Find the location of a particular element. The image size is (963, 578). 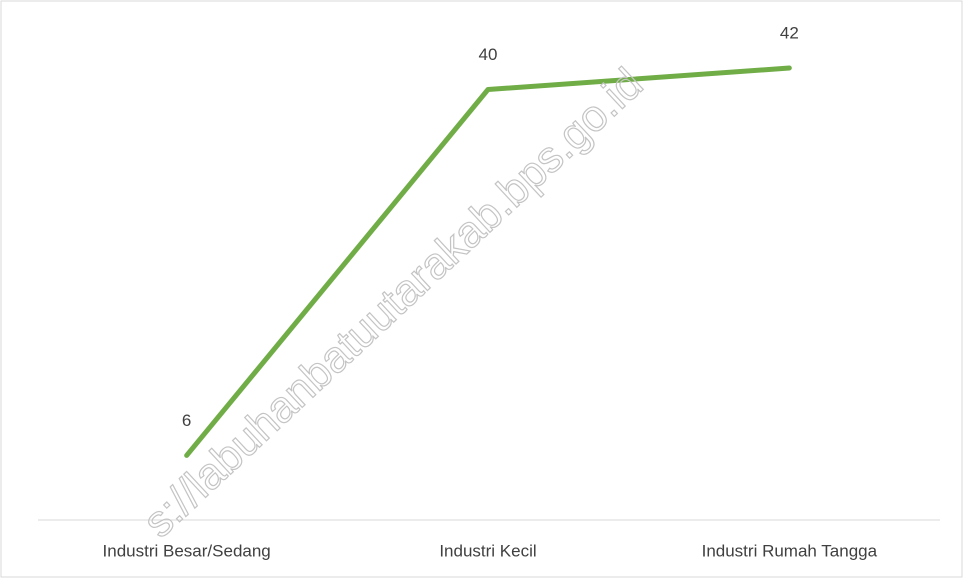

data-label: 40 is located at coordinates (488, 54).